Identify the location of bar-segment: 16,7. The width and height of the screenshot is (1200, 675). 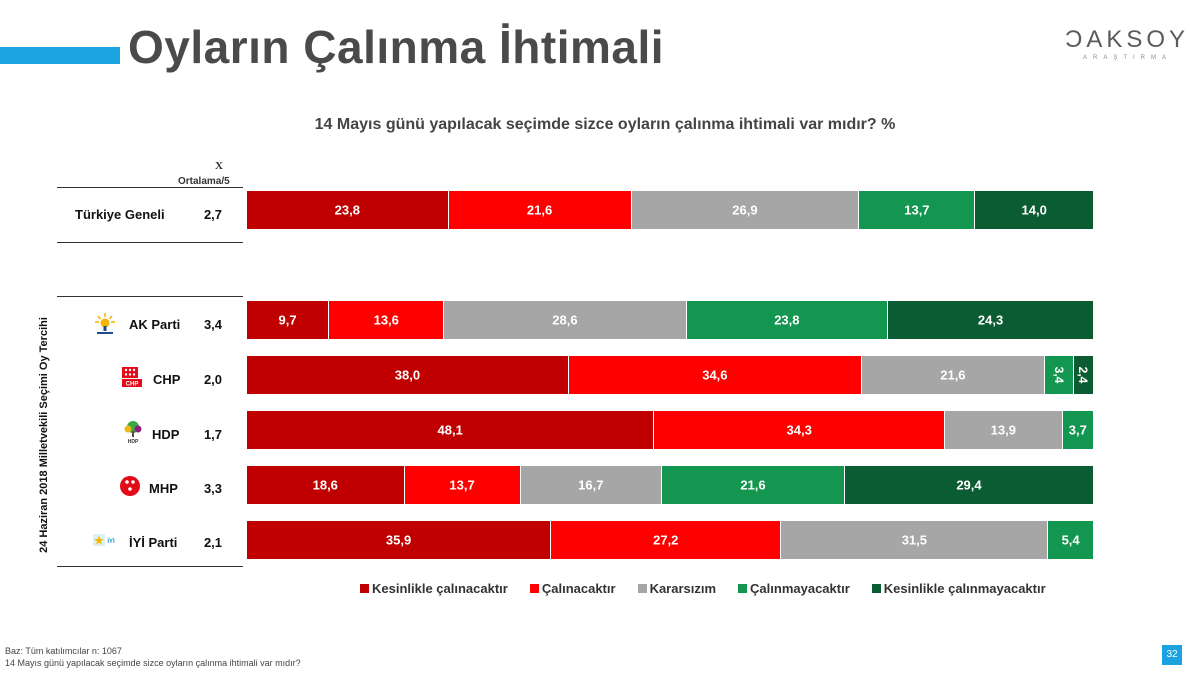
(591, 485).